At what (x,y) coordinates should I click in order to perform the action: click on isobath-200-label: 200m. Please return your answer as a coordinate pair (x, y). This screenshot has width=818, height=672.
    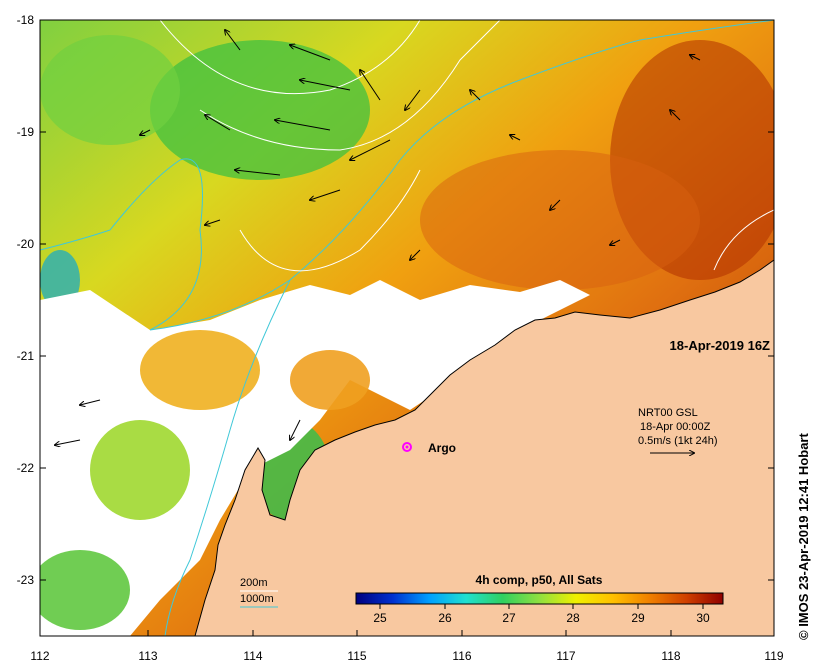
    Looking at the image, I should click on (254, 583).